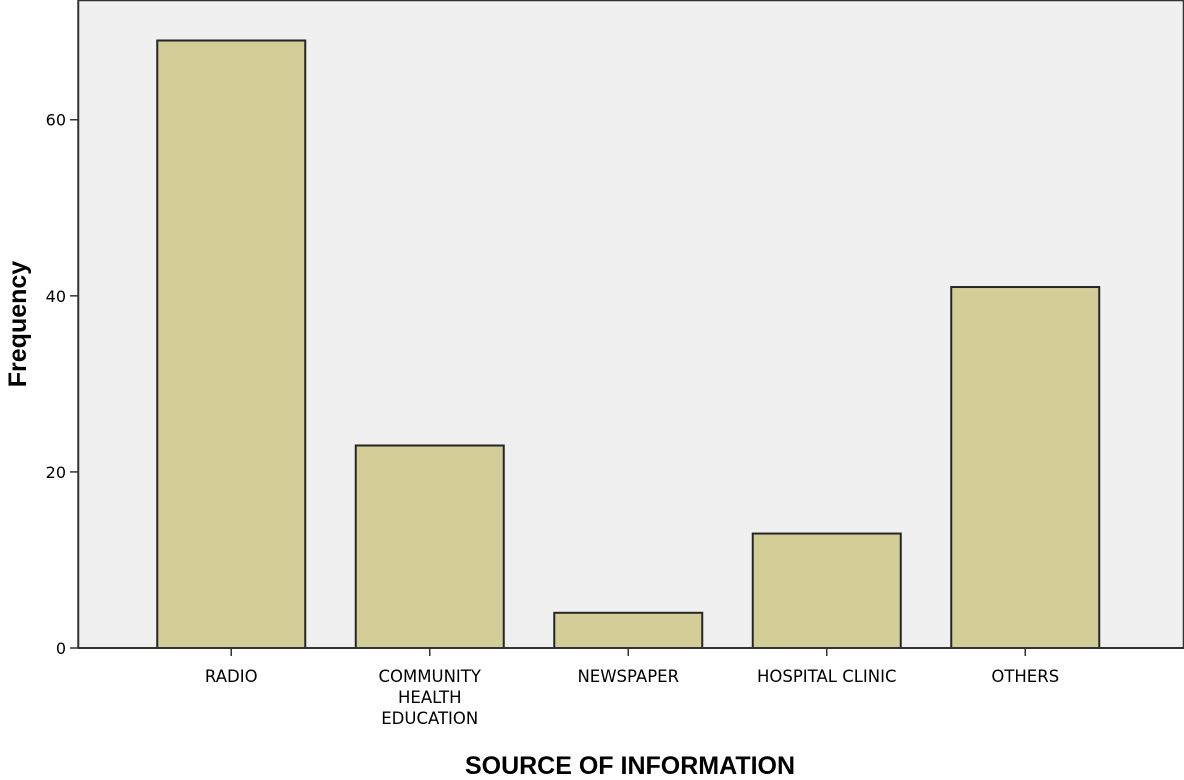 Image resolution: width=1184 pixels, height=780 pixels. What do you see at coordinates (18, 324) in the screenshot?
I see `y-axis-title: Frequency` at bounding box center [18, 324].